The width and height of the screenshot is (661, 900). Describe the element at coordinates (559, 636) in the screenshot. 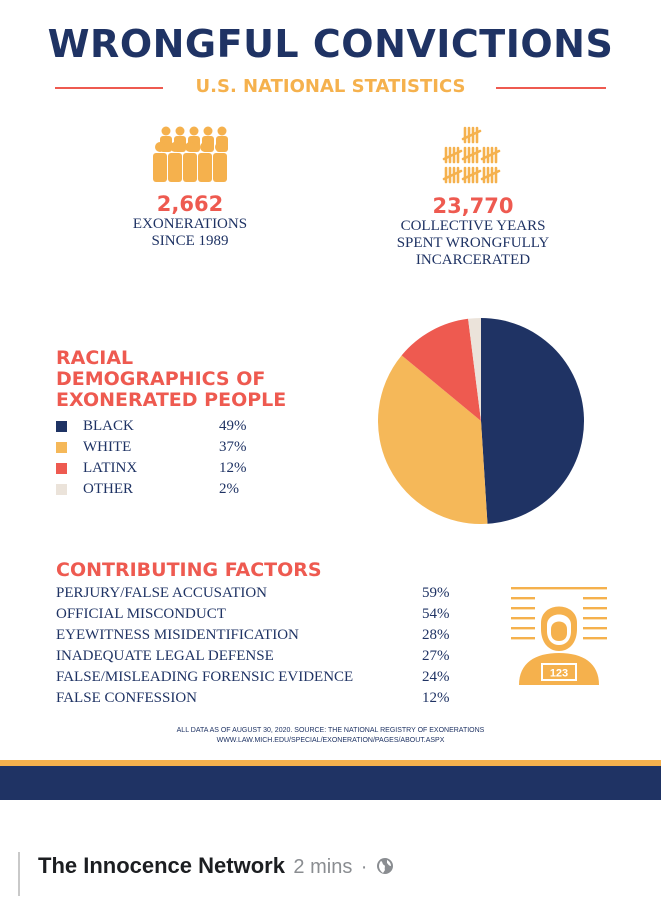

I see `mugshot-icon: 123` at that location.